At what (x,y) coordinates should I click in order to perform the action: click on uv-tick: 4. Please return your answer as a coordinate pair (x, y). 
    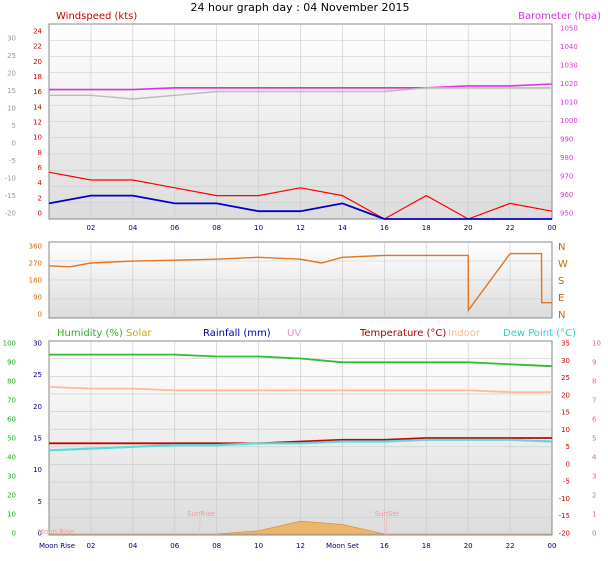
    Looking at the image, I should click on (594, 458).